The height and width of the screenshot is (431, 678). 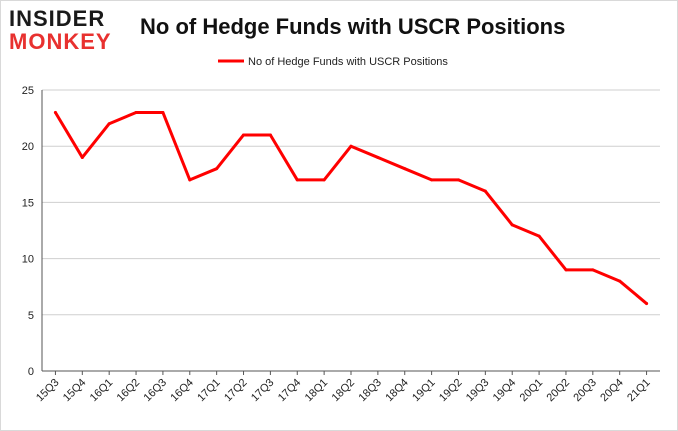 What do you see at coordinates (28, 260) in the screenshot?
I see `y-tick-label: 10` at bounding box center [28, 260].